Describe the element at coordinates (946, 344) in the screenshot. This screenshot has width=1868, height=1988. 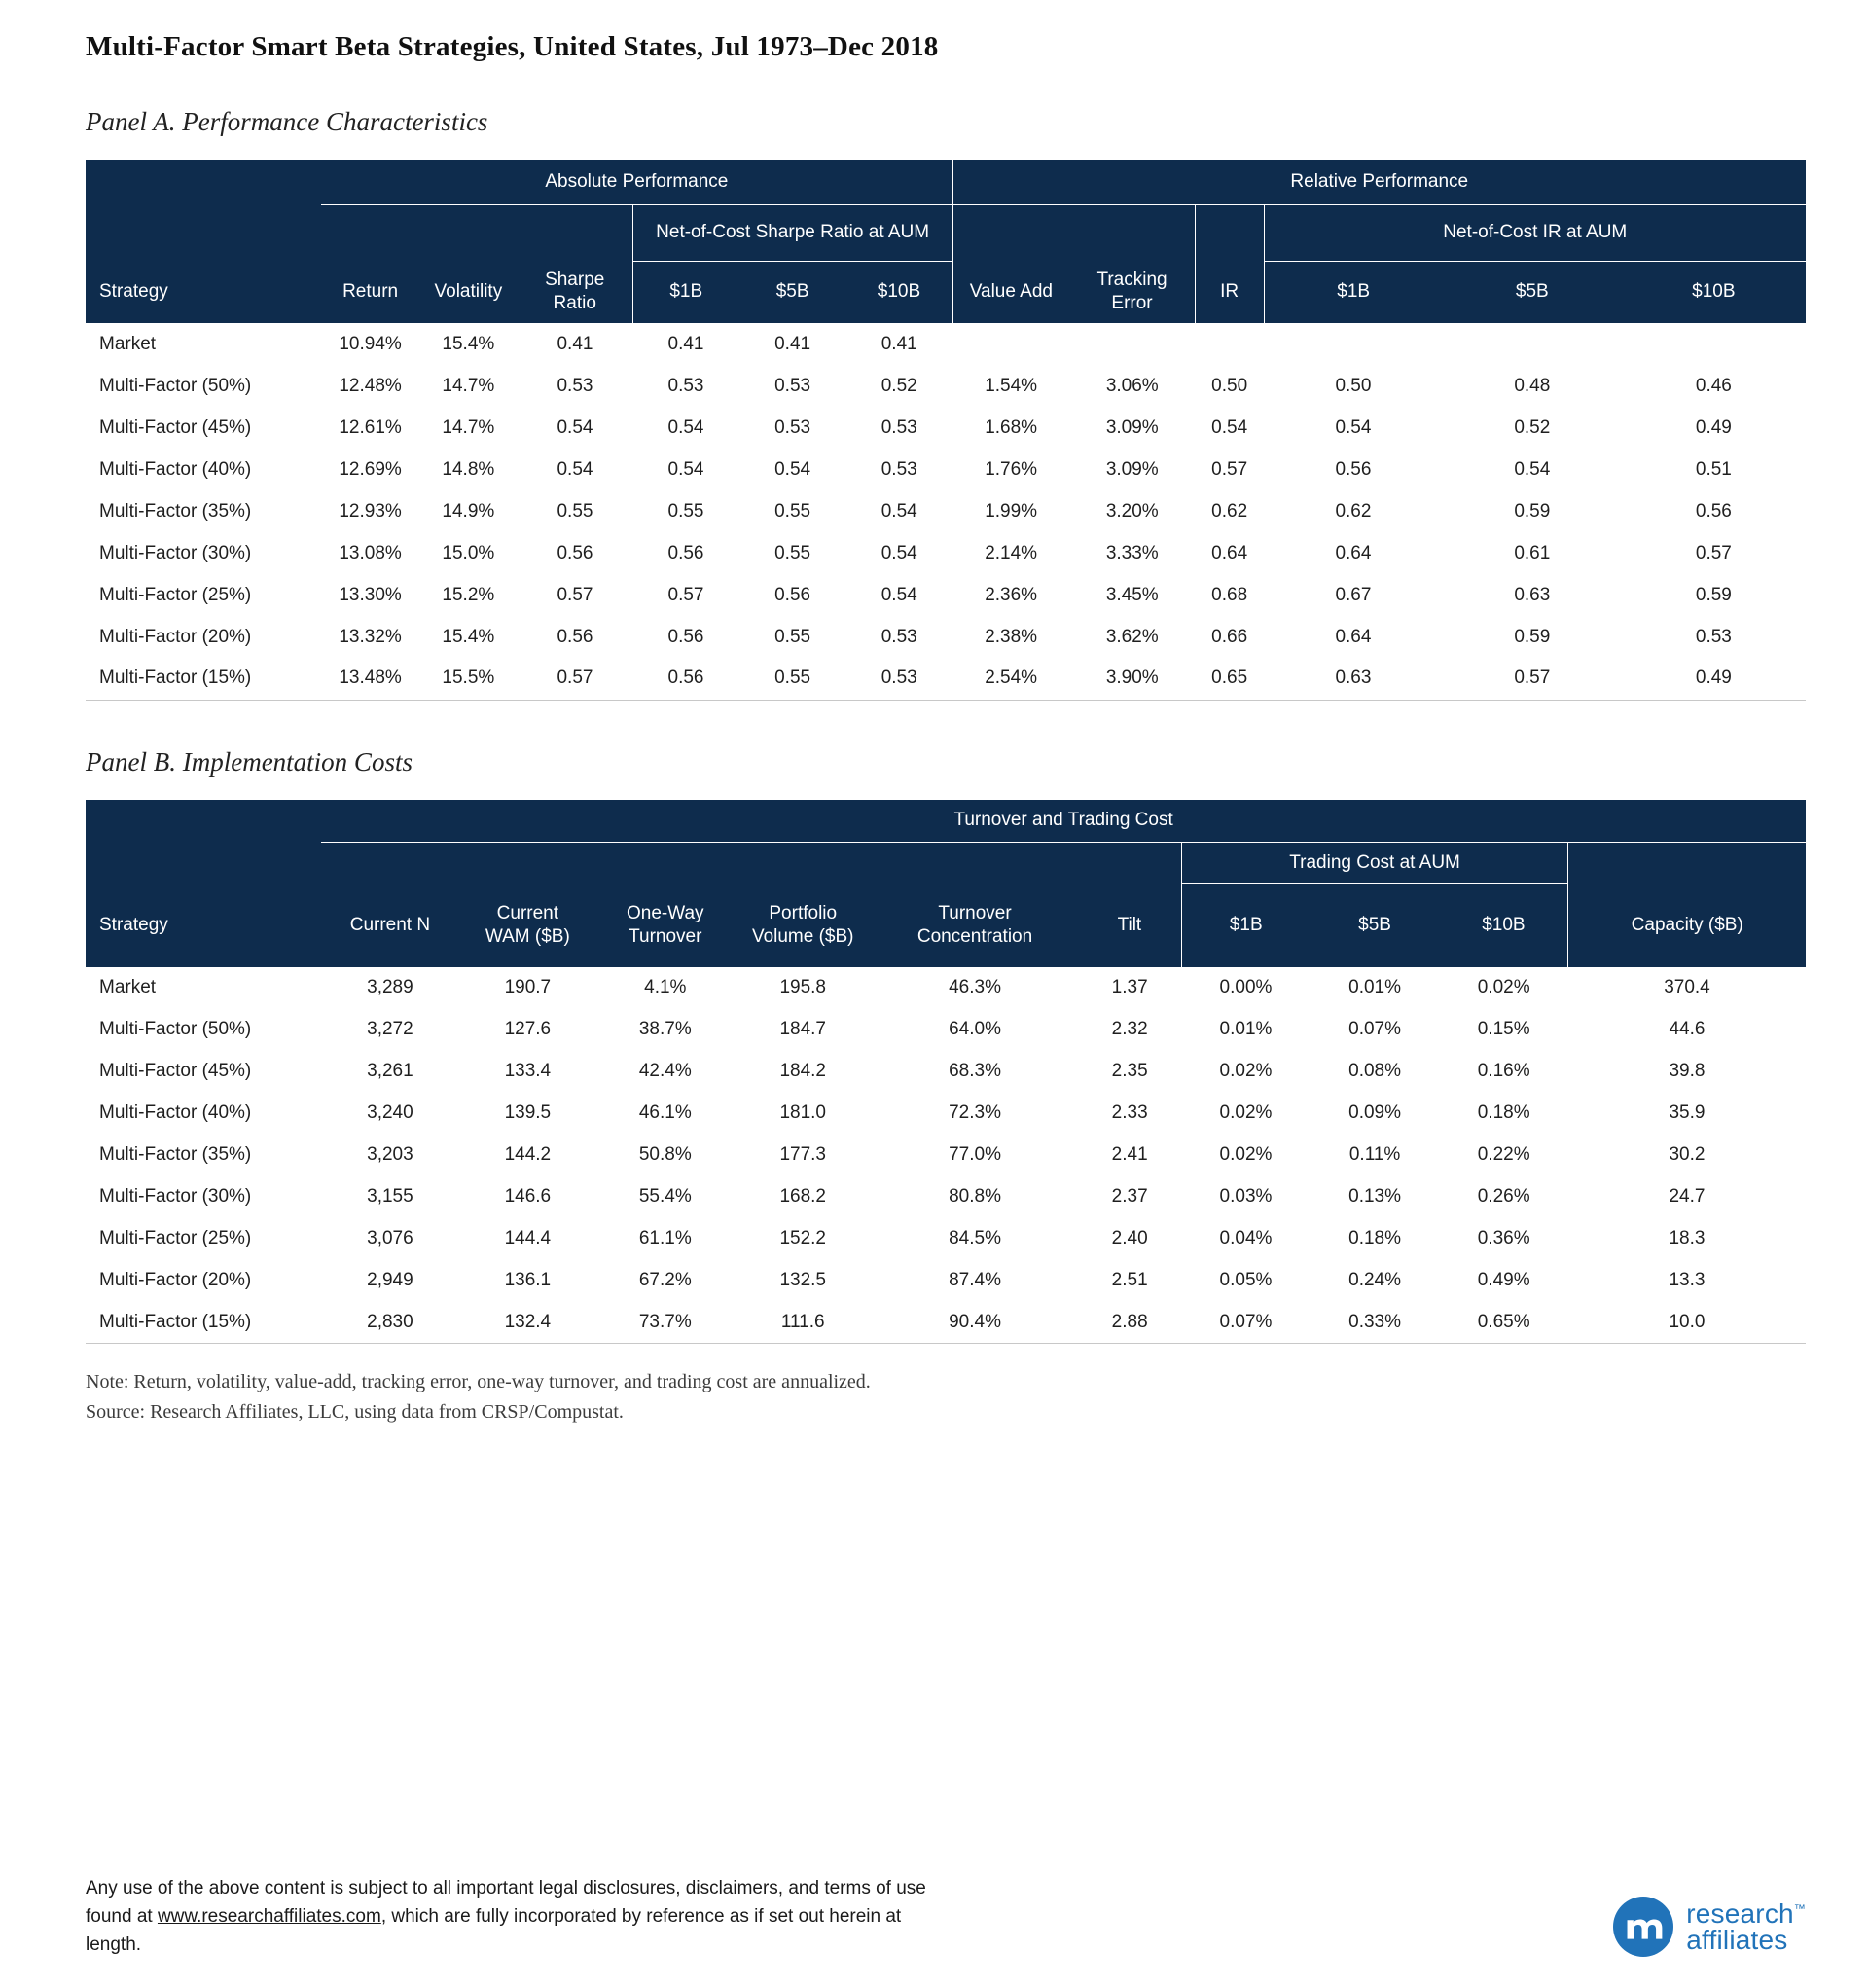
I see `table-row: Market 10.94% 15.4% 0.41 0.41 0.41 0.41` at that location.